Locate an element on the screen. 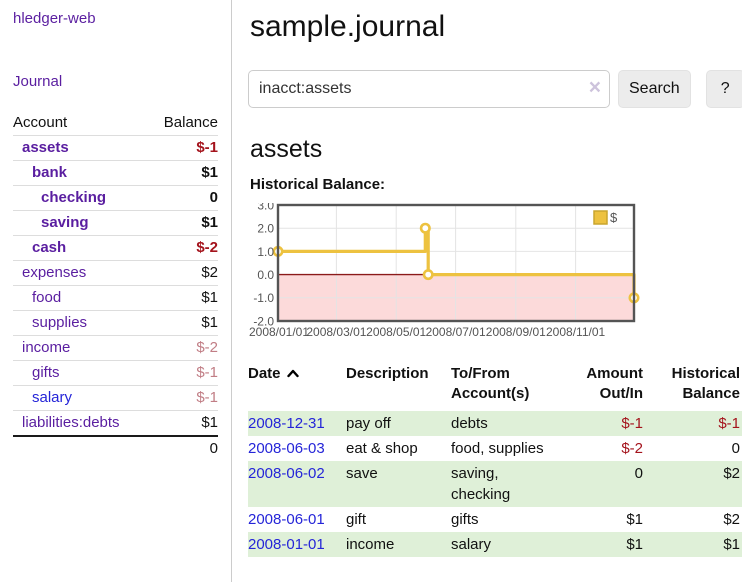  accounts-column-header: To/From Account(s) is located at coordinates (490, 383).